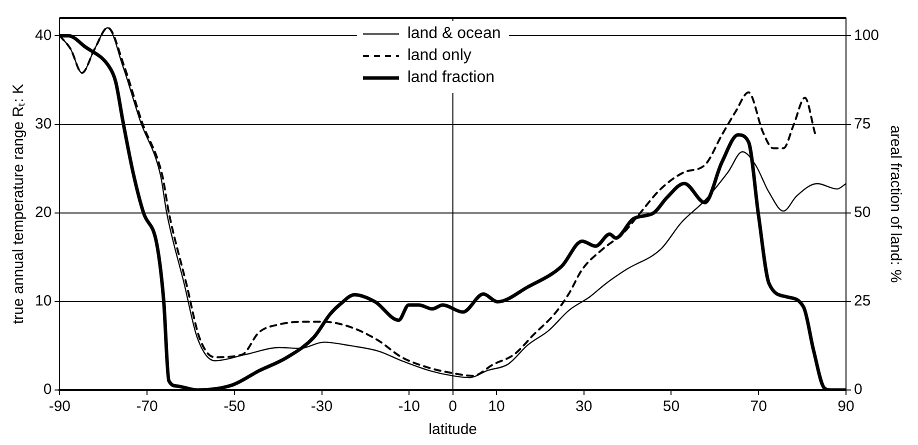  What do you see at coordinates (450, 78) in the screenshot?
I see `legend-label: land fraction` at bounding box center [450, 78].